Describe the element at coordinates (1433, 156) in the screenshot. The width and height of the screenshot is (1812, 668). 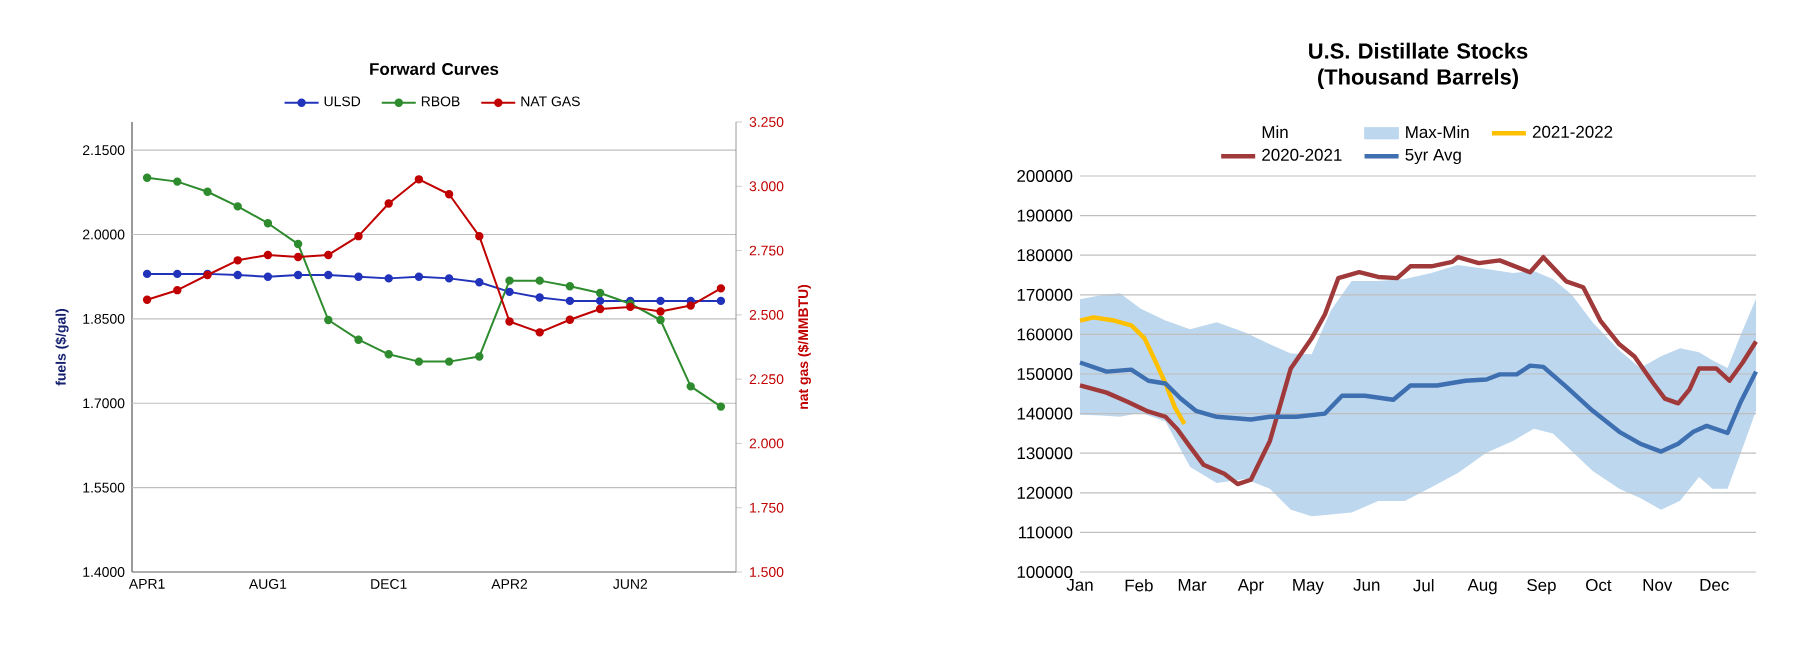
I see `legend-label: 5yr Avg` at that location.